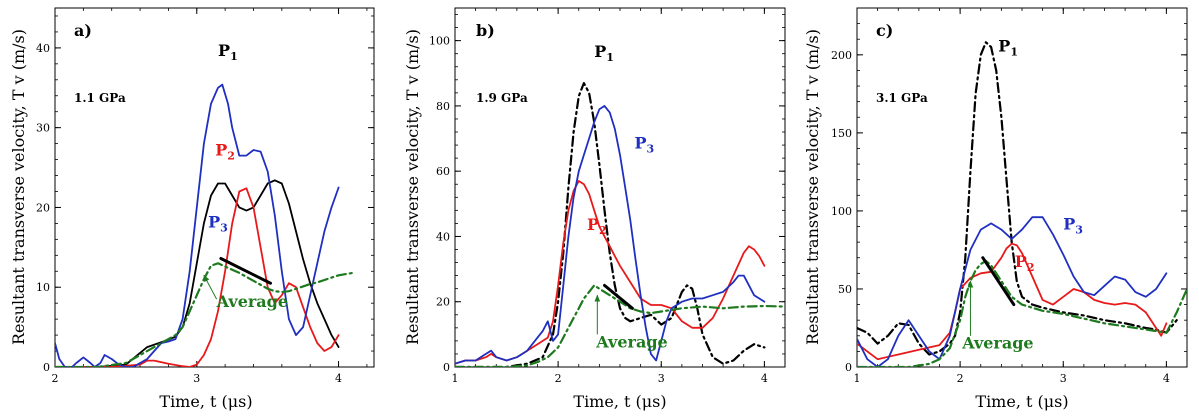 This screenshot has height=417, width=1199. I want to click on y-axis-label-a: Resultant transverse velocity, T v (m/s), so click(18, 187).